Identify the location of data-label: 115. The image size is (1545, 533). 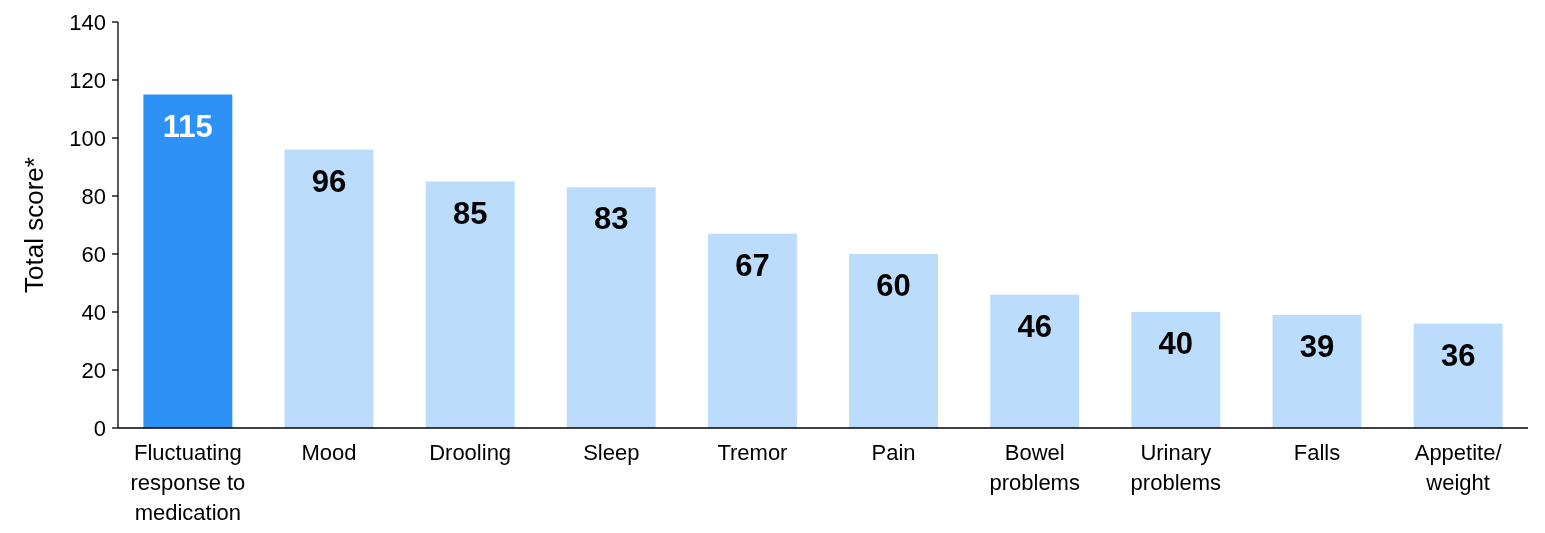
(187, 126).